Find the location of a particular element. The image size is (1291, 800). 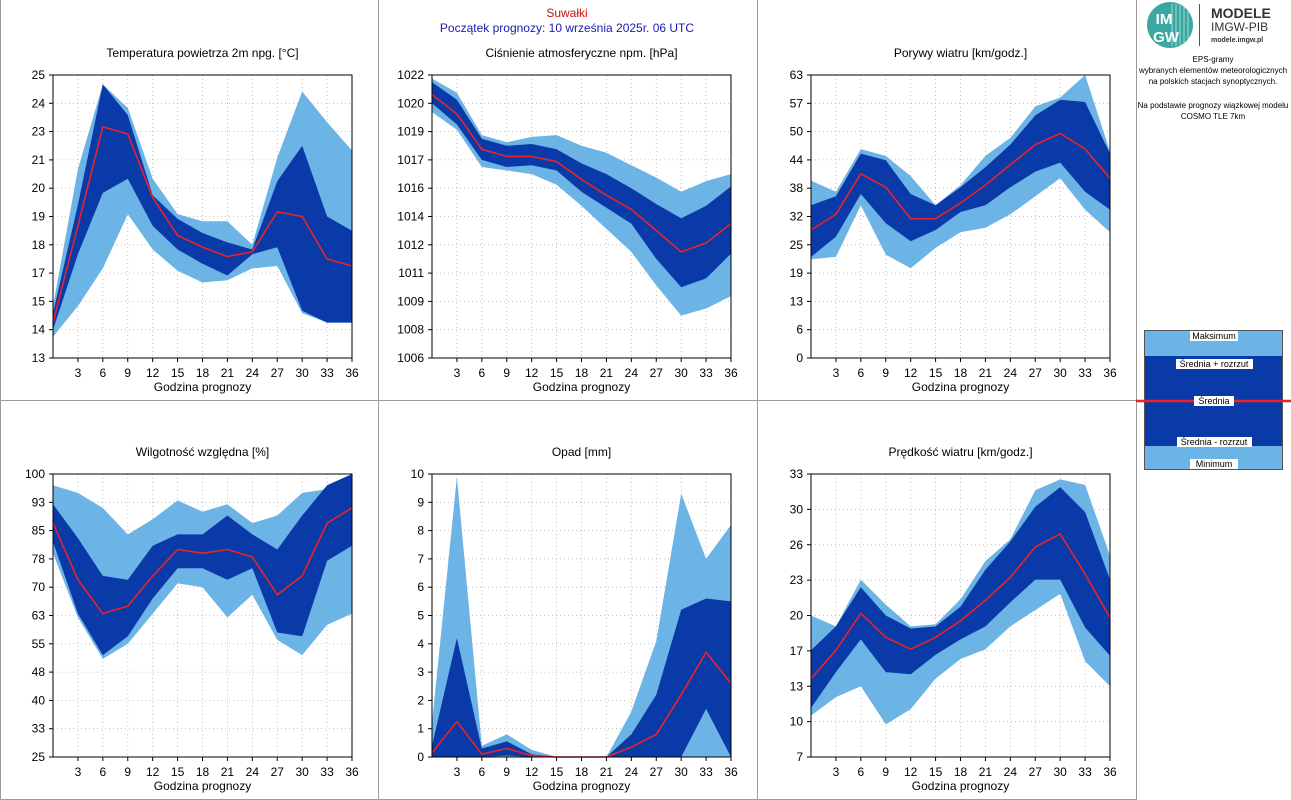

legend-outer-bottom is located at coordinates (1213, 457).